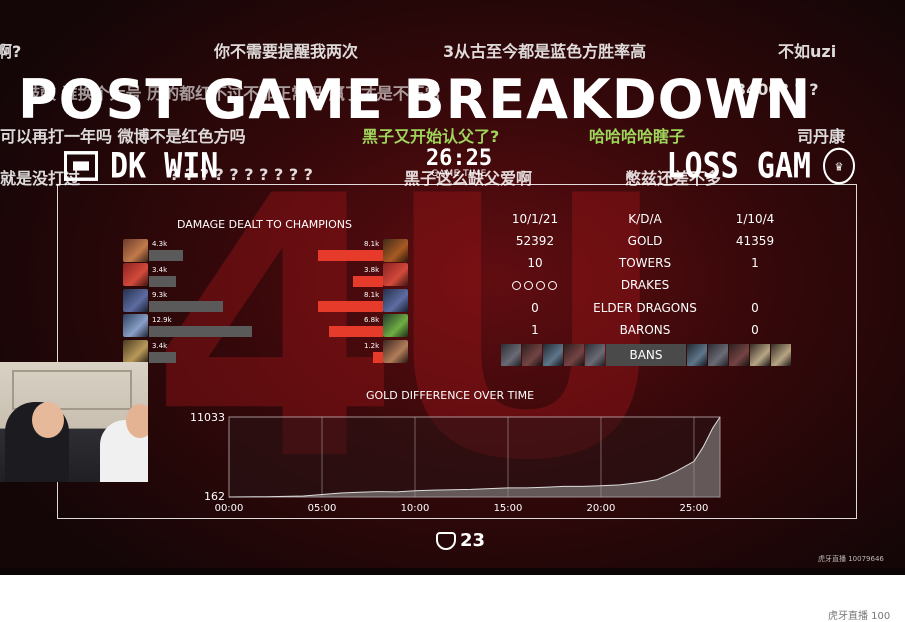  I want to click on stat-left-value: 10, so click(535, 263).